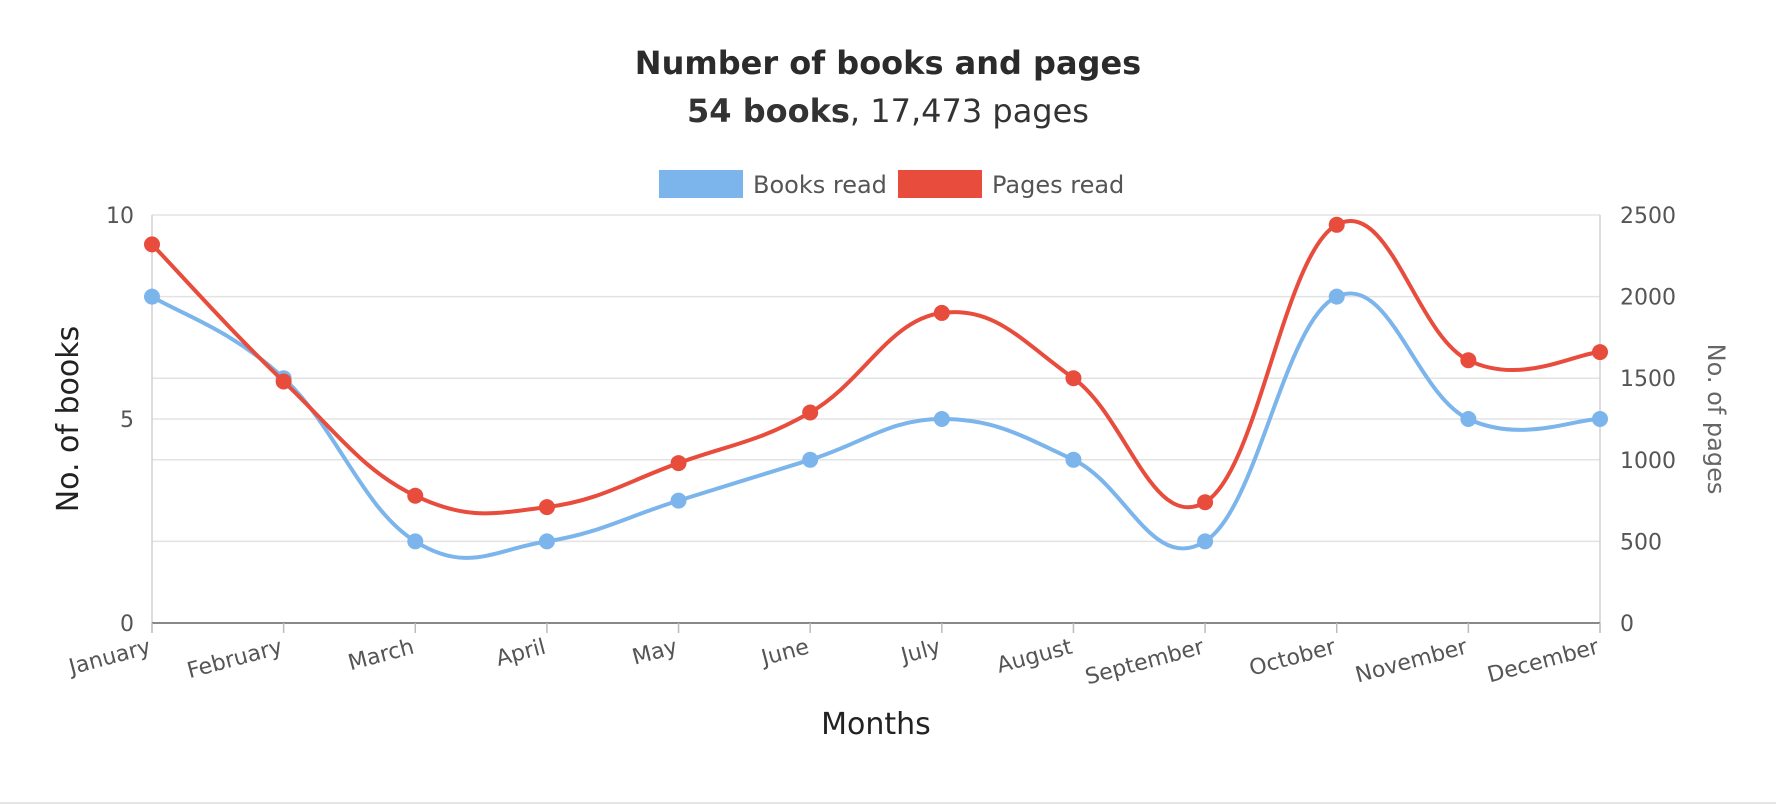  What do you see at coordinates (127, 420) in the screenshot?
I see `y-tick-label: 5` at bounding box center [127, 420].